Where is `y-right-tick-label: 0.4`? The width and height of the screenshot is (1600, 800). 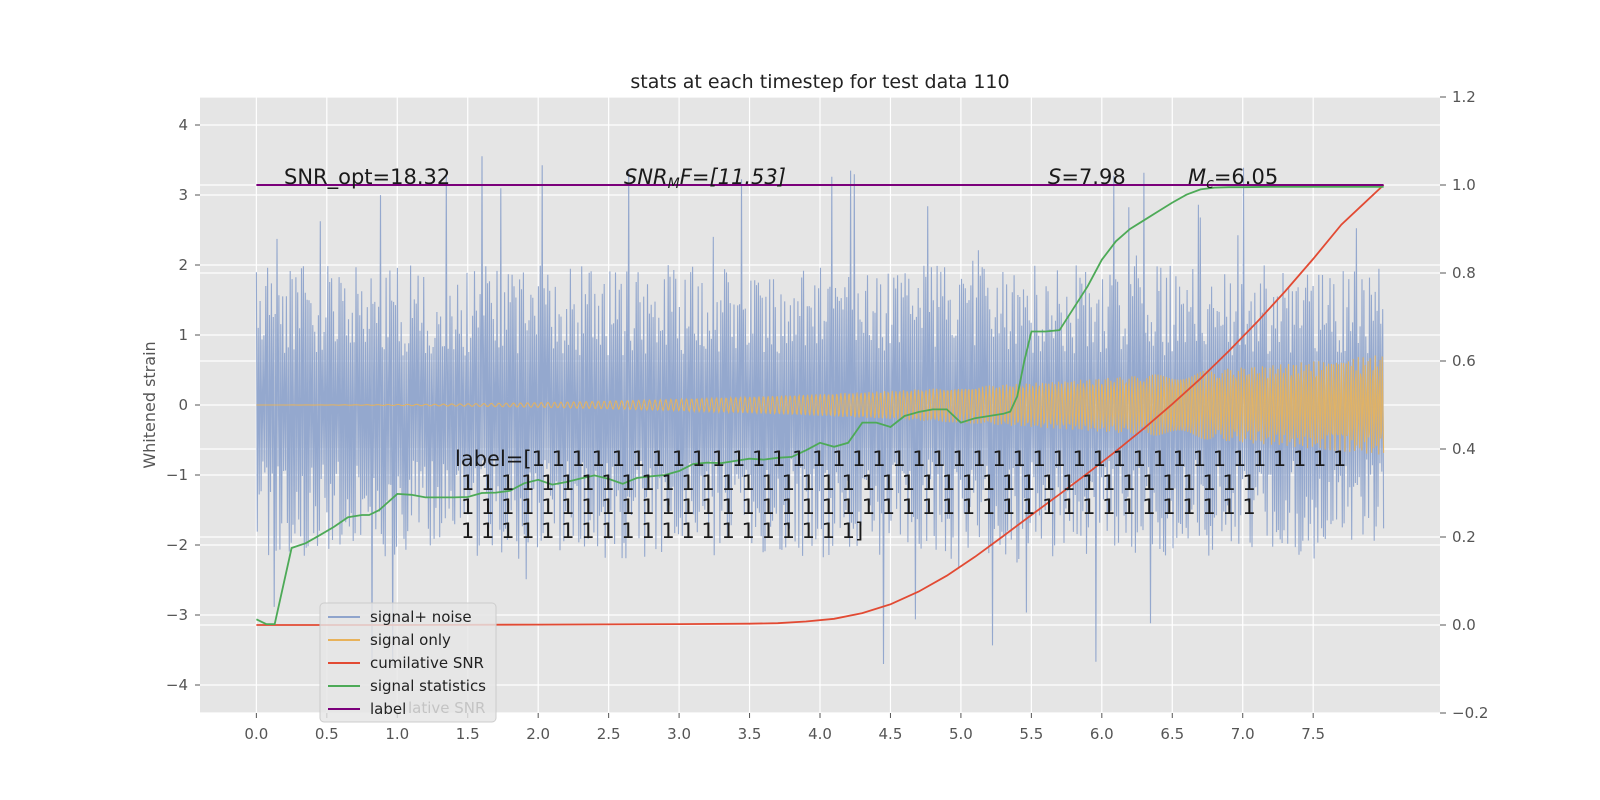 y-right-tick-label: 0.4 is located at coordinates (1464, 449).